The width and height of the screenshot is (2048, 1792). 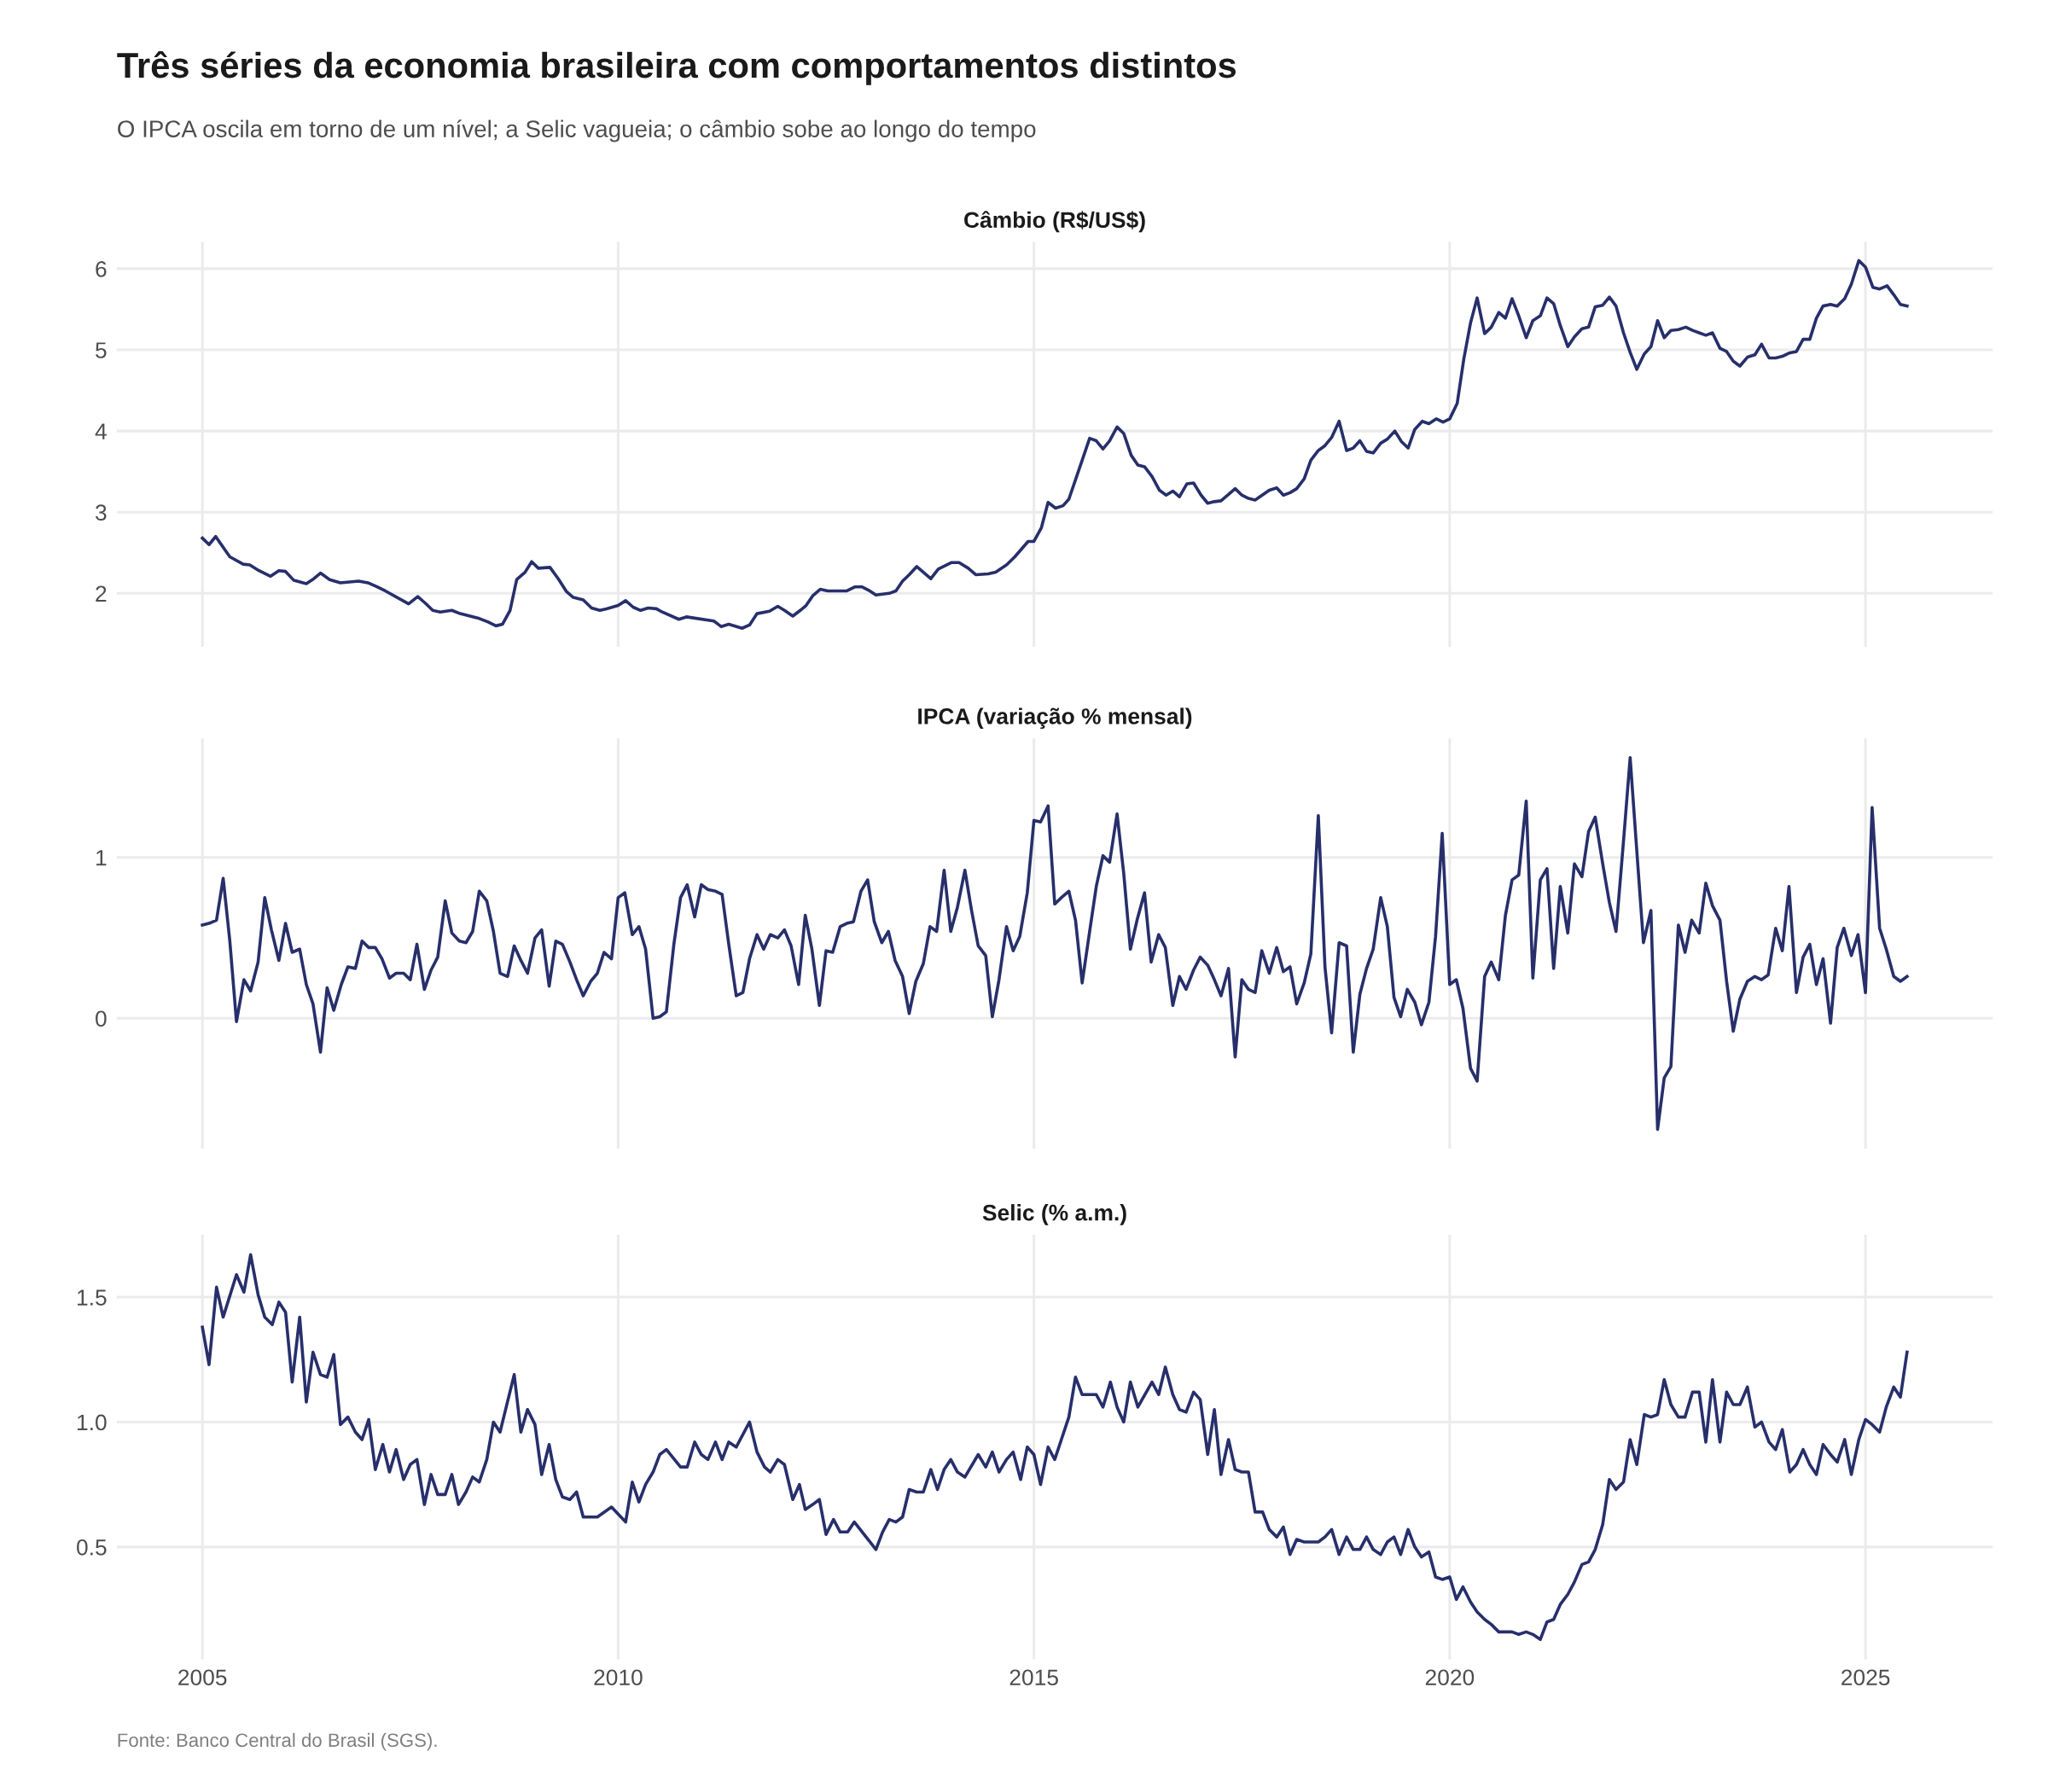 I want to click on y-tick-label: 4, so click(x=101, y=431).